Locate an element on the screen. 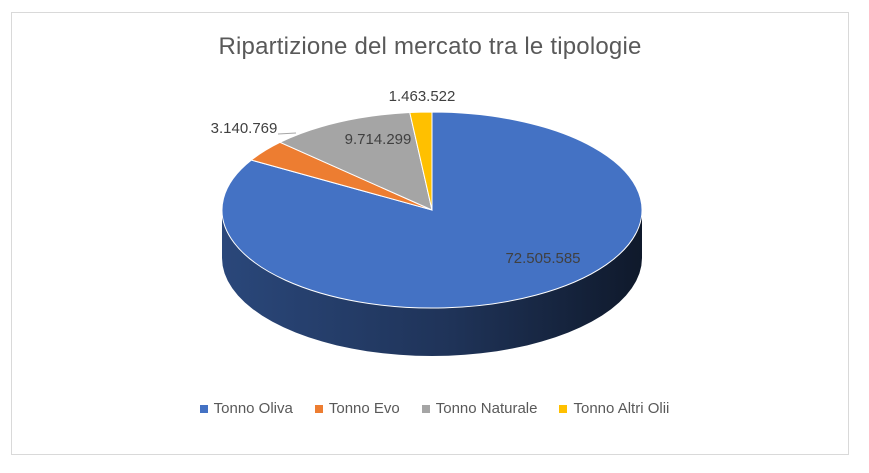 The height and width of the screenshot is (473, 869). data-label-tonno-altri-olii: 1.463.522 is located at coordinates (422, 96).